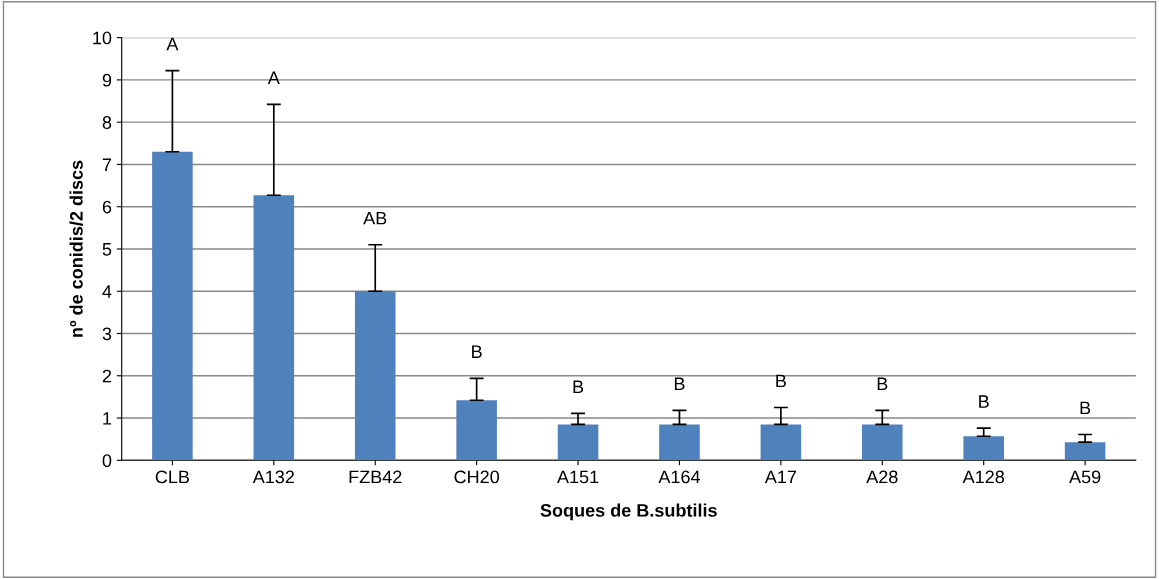 The image size is (1159, 579). Describe the element at coordinates (107, 164) in the screenshot. I see `y-tick-label: 7` at that location.